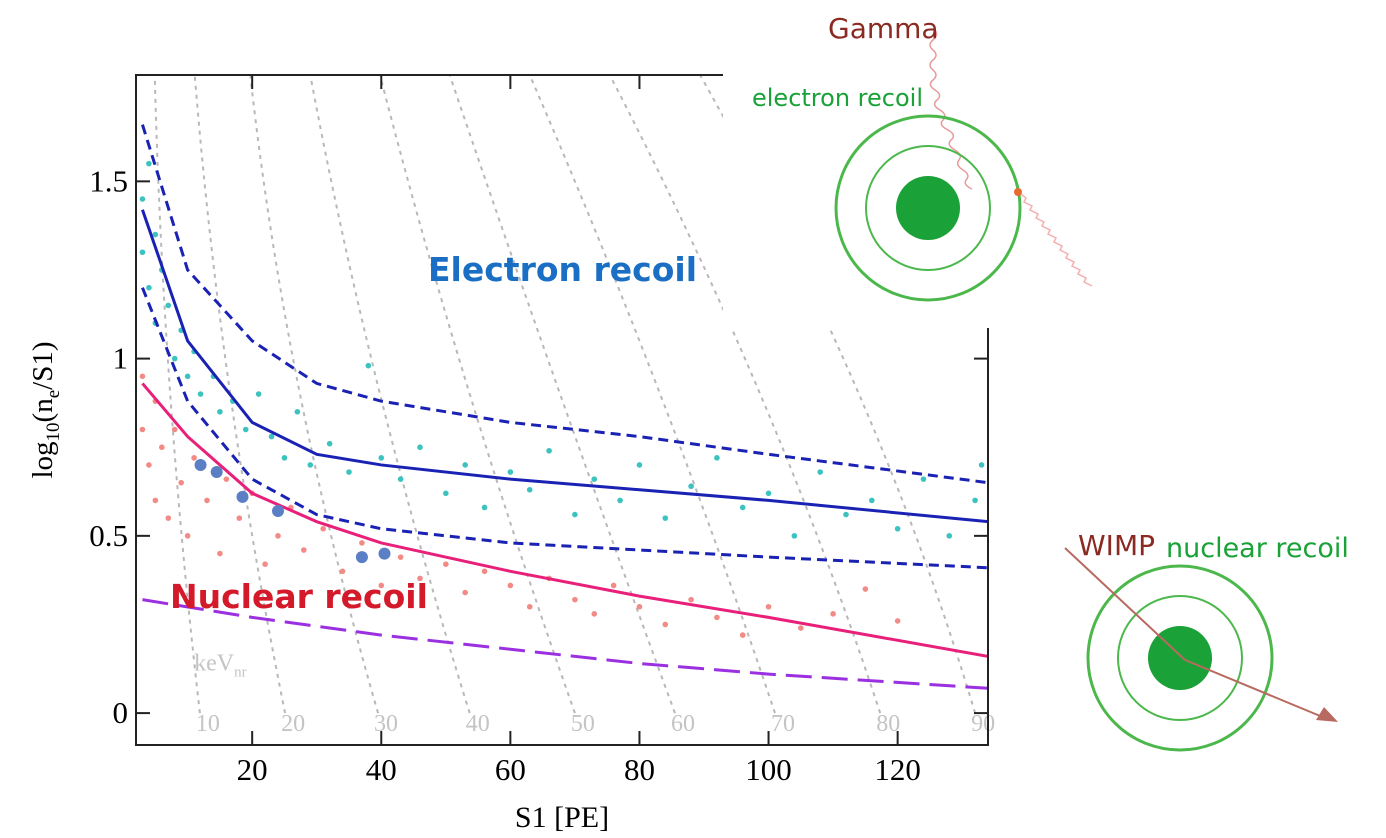  I want to click on x-tick-label: 40, so click(381, 769).